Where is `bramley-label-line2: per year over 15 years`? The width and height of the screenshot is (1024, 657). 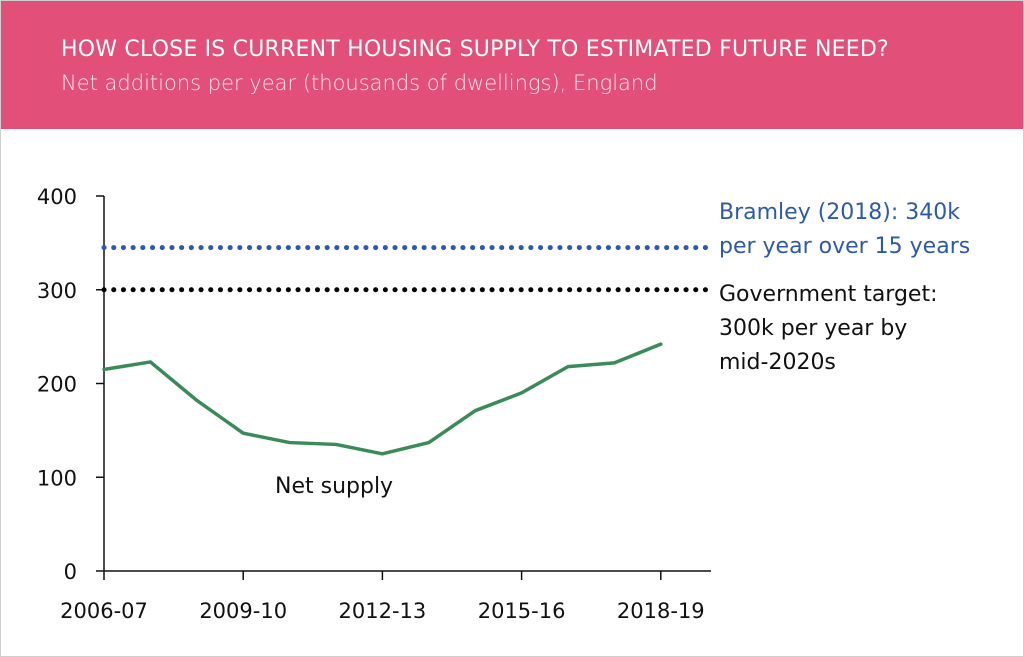 bramley-label-line2: per year over 15 years is located at coordinates (844, 246).